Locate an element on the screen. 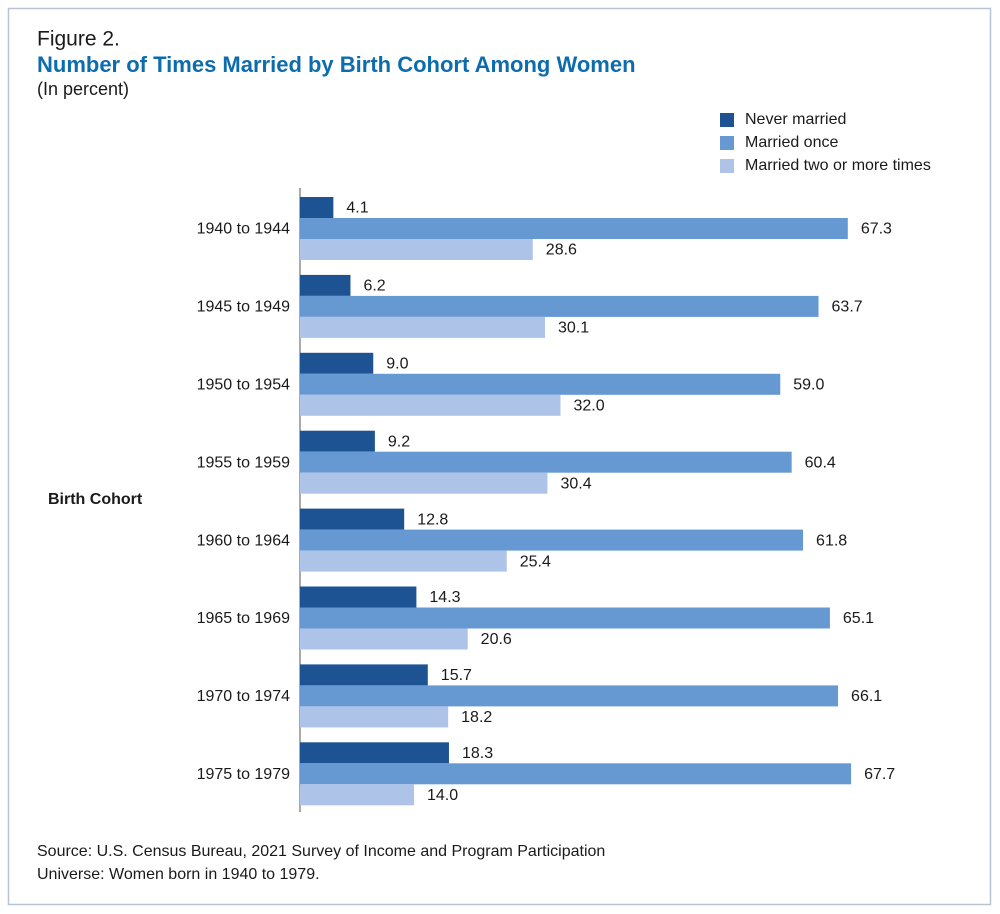 This screenshot has height=914, width=1000. value-label: 18.3 is located at coordinates (477, 753).